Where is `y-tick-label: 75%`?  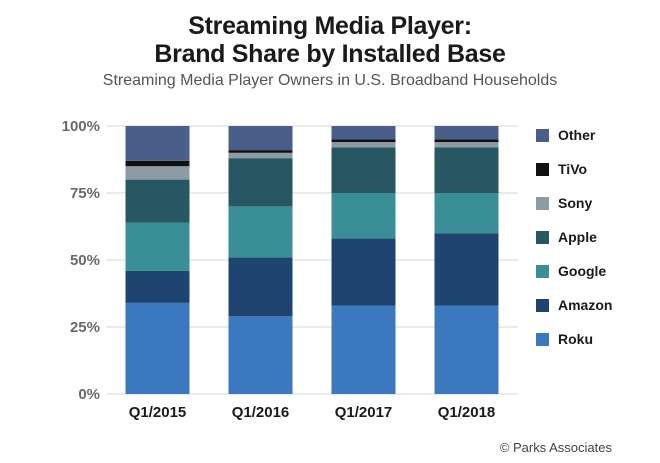 y-tick-label: 75% is located at coordinates (85, 193).